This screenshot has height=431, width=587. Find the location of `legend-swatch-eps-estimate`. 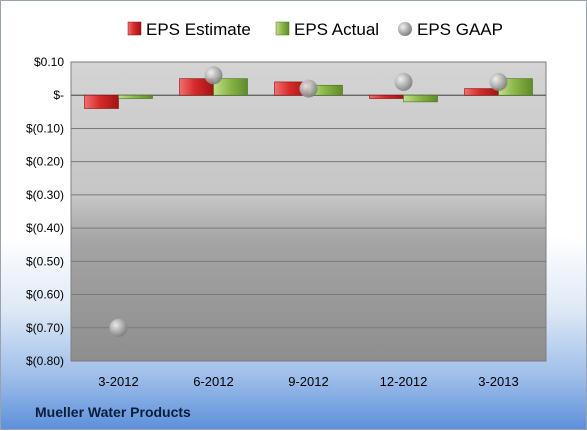

legend-swatch-eps-estimate is located at coordinates (134, 28).